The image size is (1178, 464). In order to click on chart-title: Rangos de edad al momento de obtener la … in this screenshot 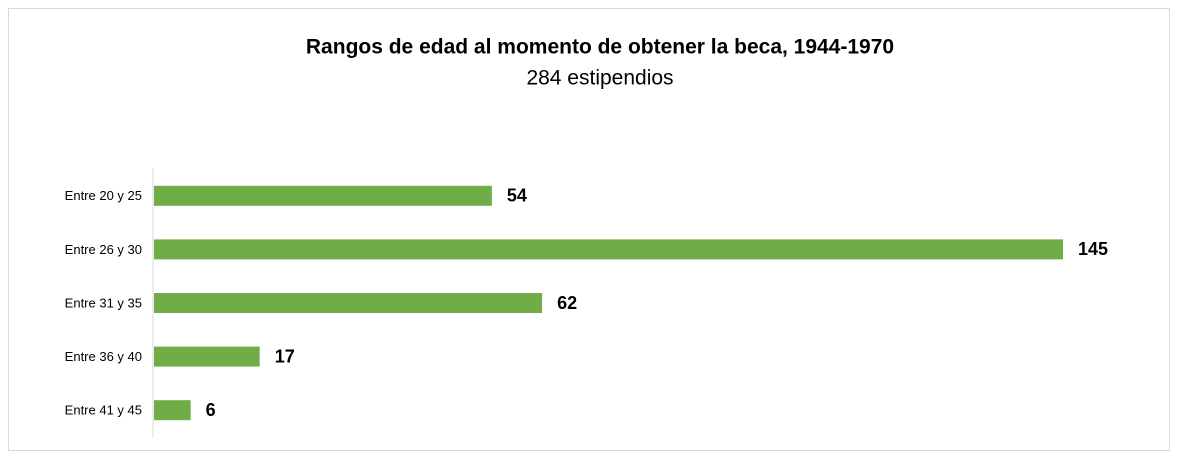, I will do `click(600, 47)`.